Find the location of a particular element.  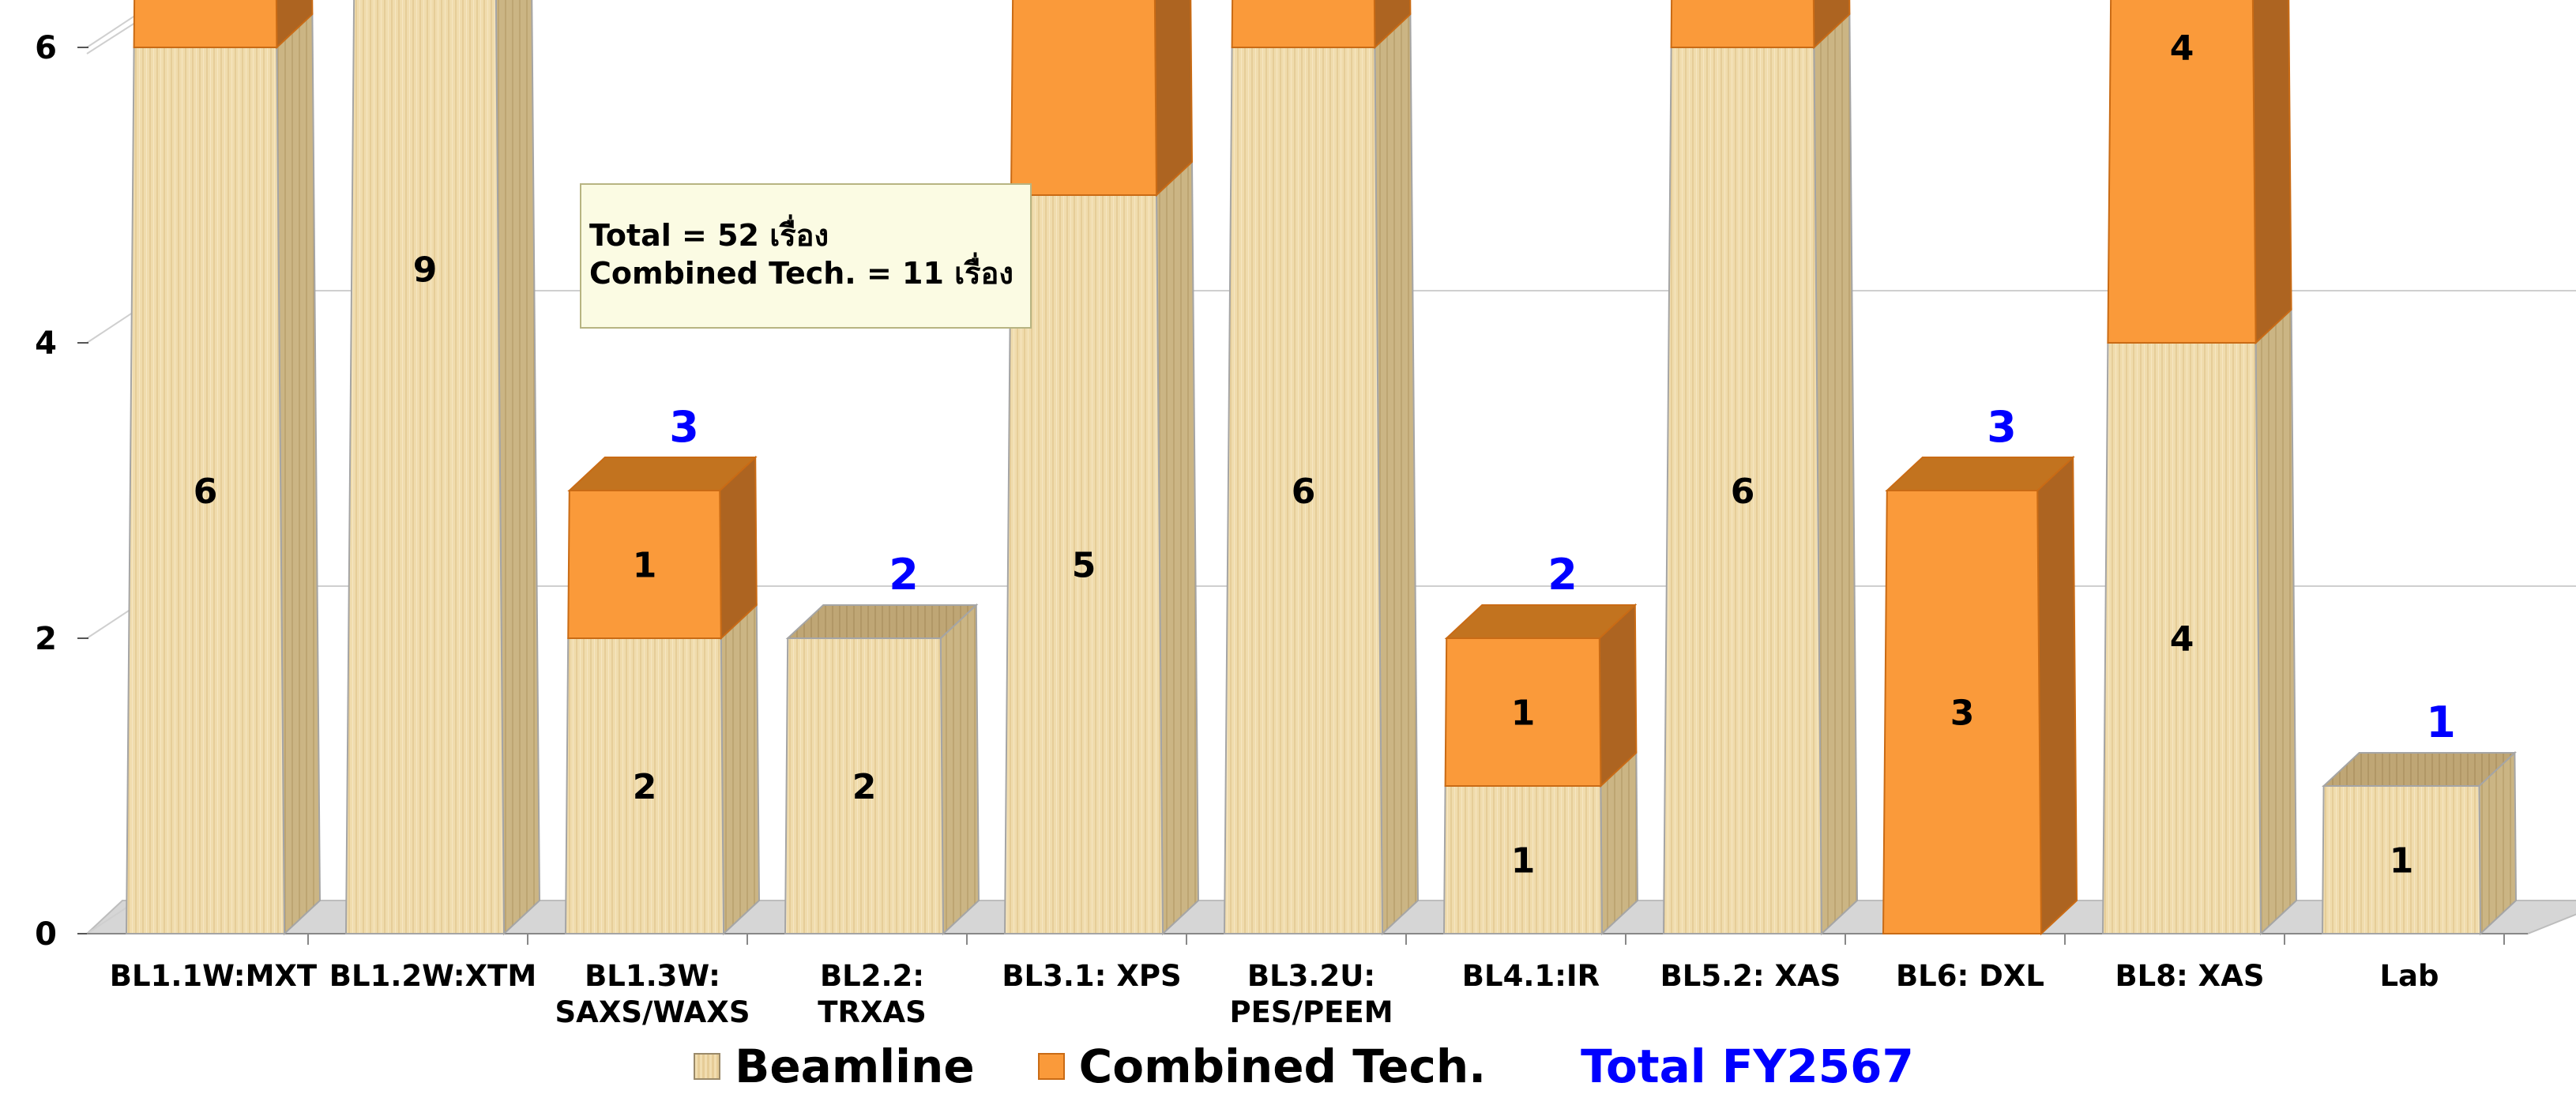

x-tick-label: BL2.2: is located at coordinates (872, 976).